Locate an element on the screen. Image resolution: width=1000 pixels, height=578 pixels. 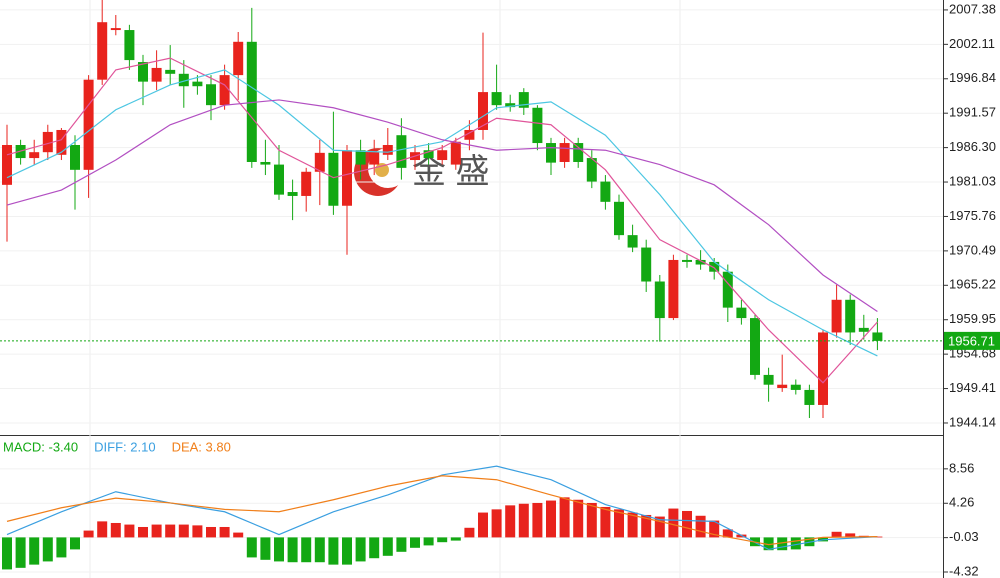
y-tick-label: 1975.76 is located at coordinates (972, 215).